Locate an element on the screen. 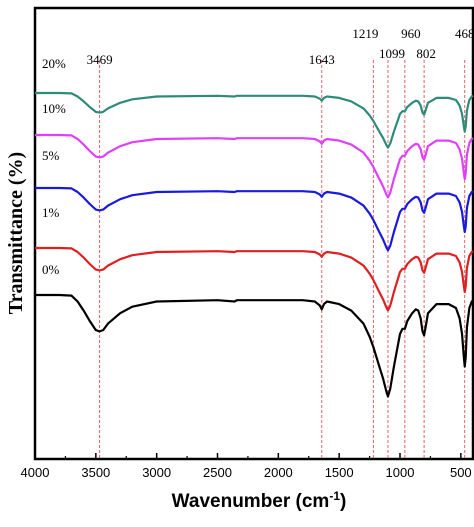  peak-label-468: 468 is located at coordinates (464, 33).